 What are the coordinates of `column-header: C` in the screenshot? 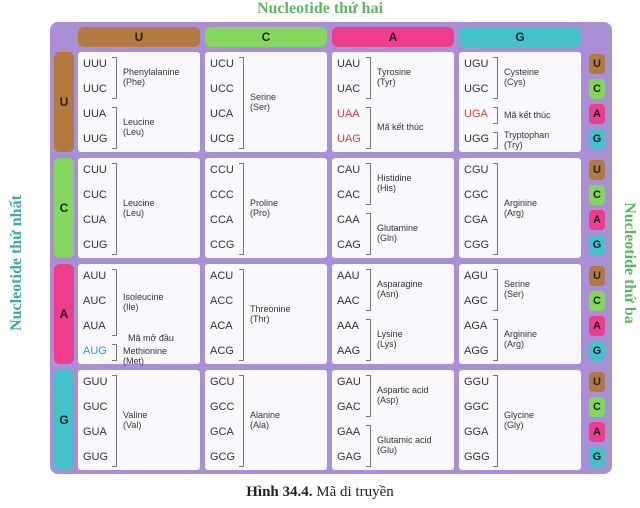 It's located at (266, 37).